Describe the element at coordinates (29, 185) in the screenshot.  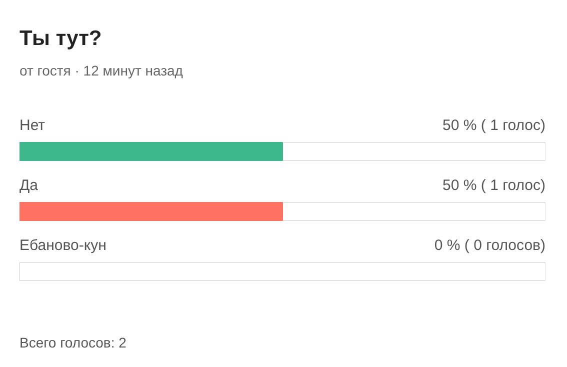
I see `y-tick-label: Да` at that location.